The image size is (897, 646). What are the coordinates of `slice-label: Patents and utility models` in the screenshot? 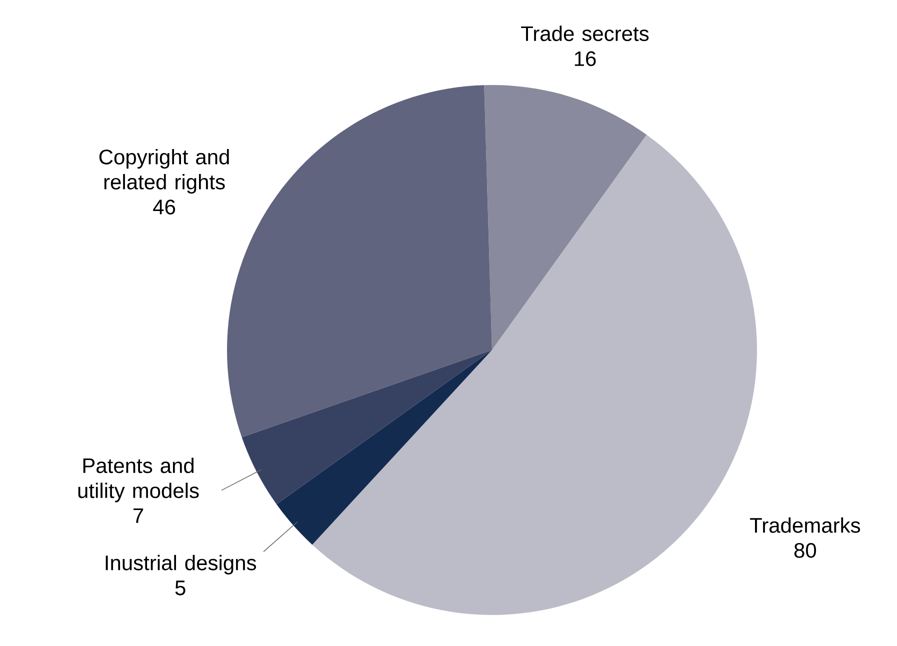 It's located at (138, 480).